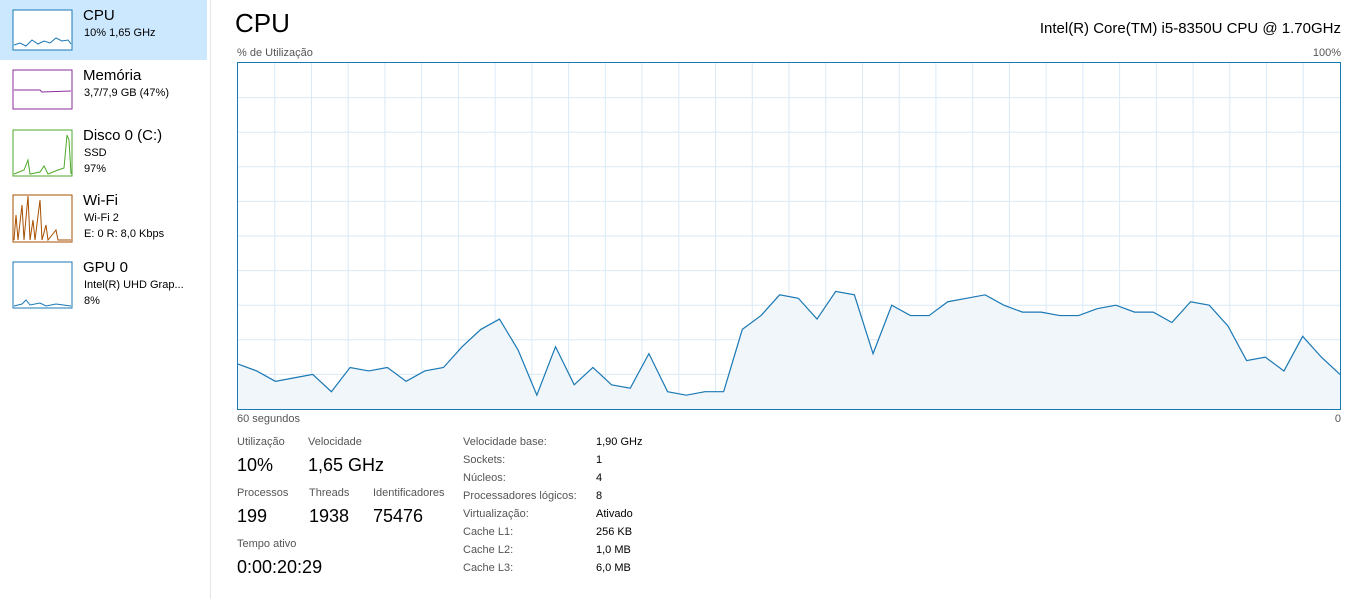  I want to click on detail-value: 8, so click(599, 496).